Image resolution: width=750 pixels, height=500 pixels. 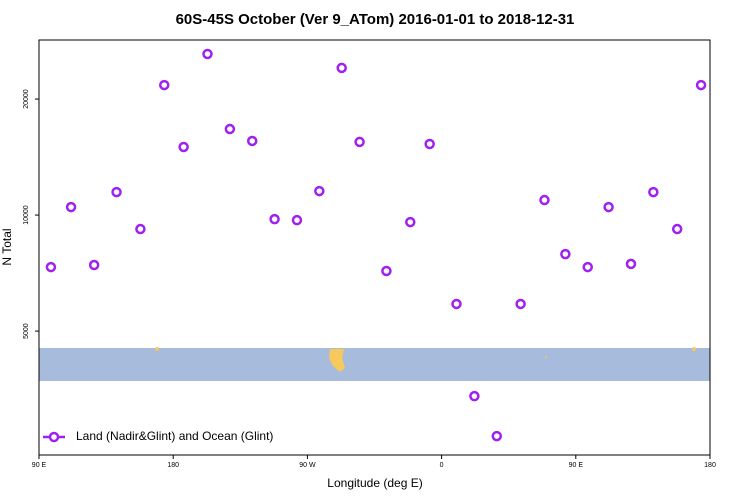 What do you see at coordinates (7, 246) in the screenshot?
I see `y-axis-label: N Total` at bounding box center [7, 246].